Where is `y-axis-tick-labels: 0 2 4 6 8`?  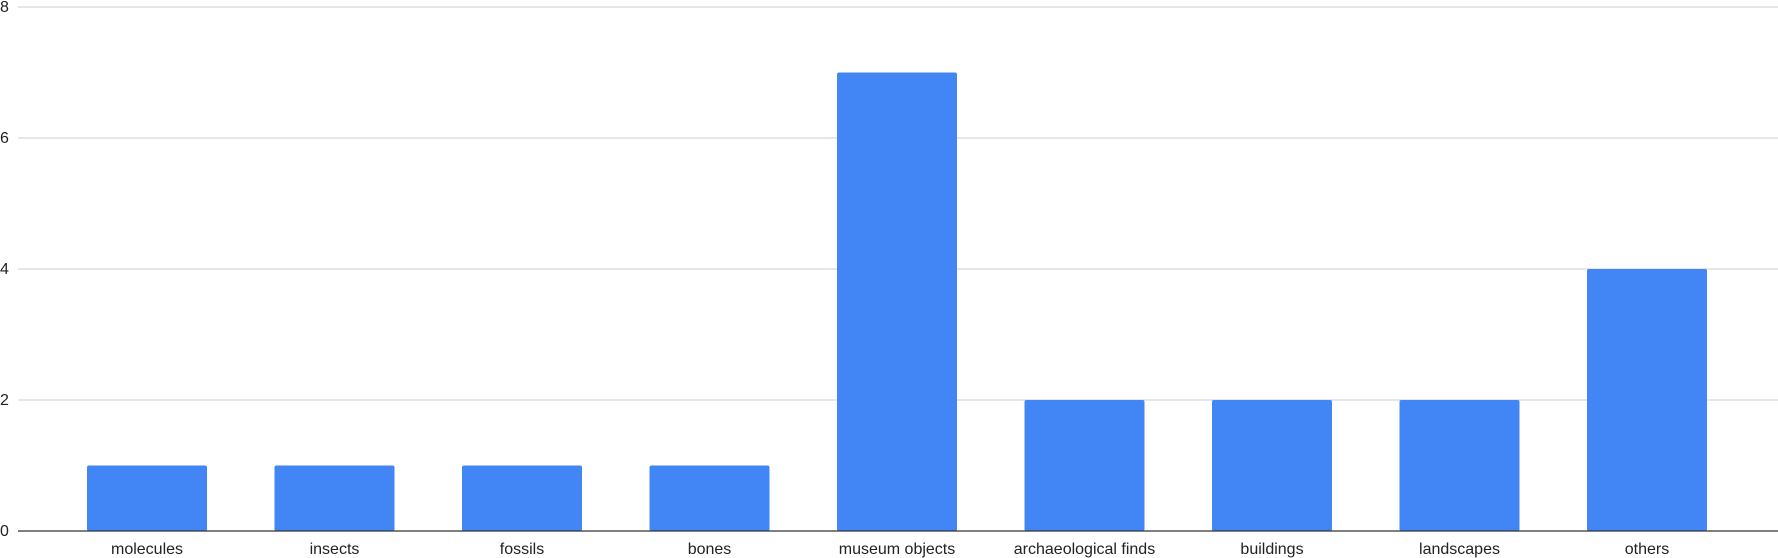 y-axis-tick-labels: 0 2 4 6 8 is located at coordinates (4, 270).